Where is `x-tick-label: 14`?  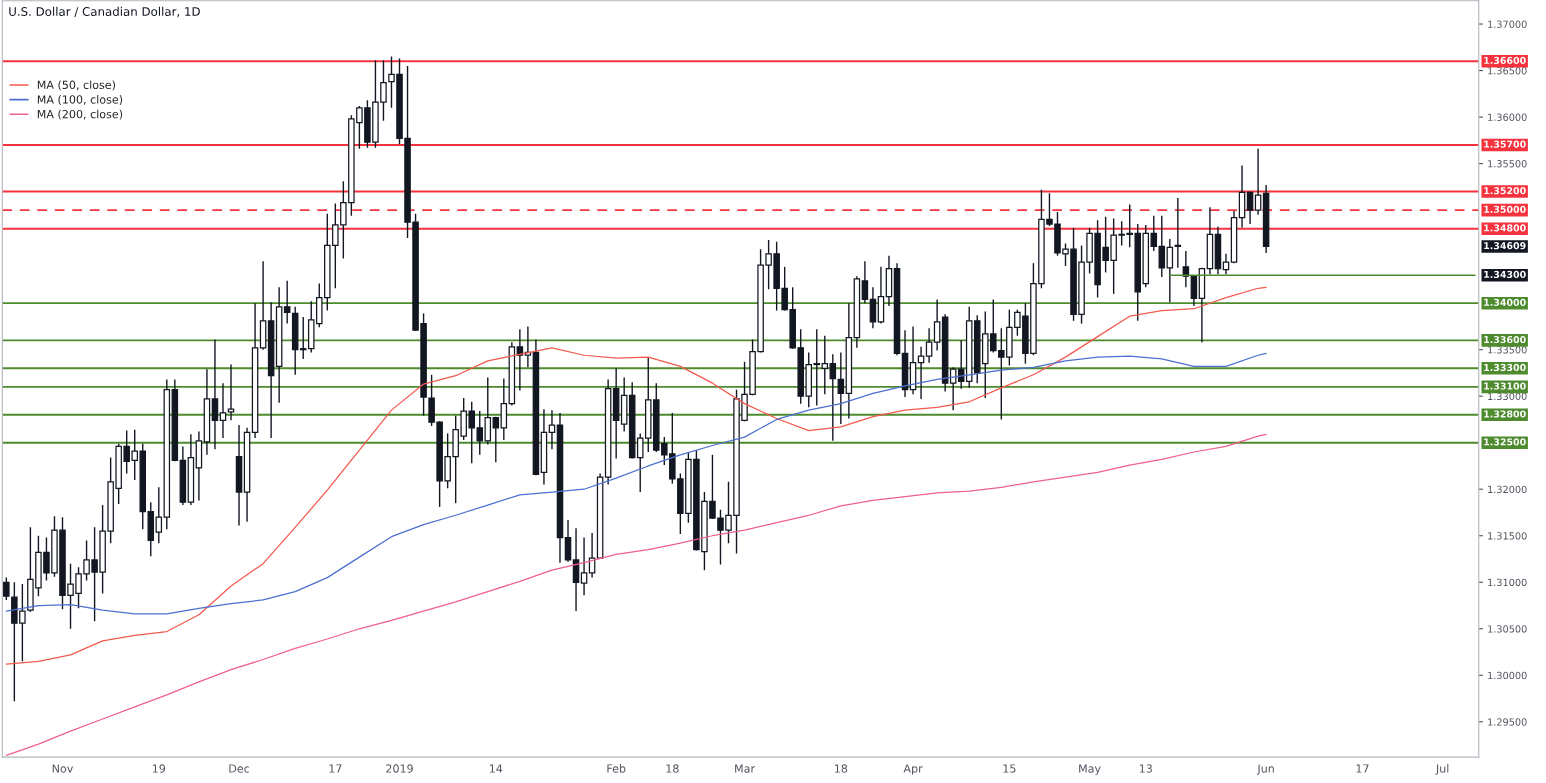
x-tick-label: 14 is located at coordinates (496, 768).